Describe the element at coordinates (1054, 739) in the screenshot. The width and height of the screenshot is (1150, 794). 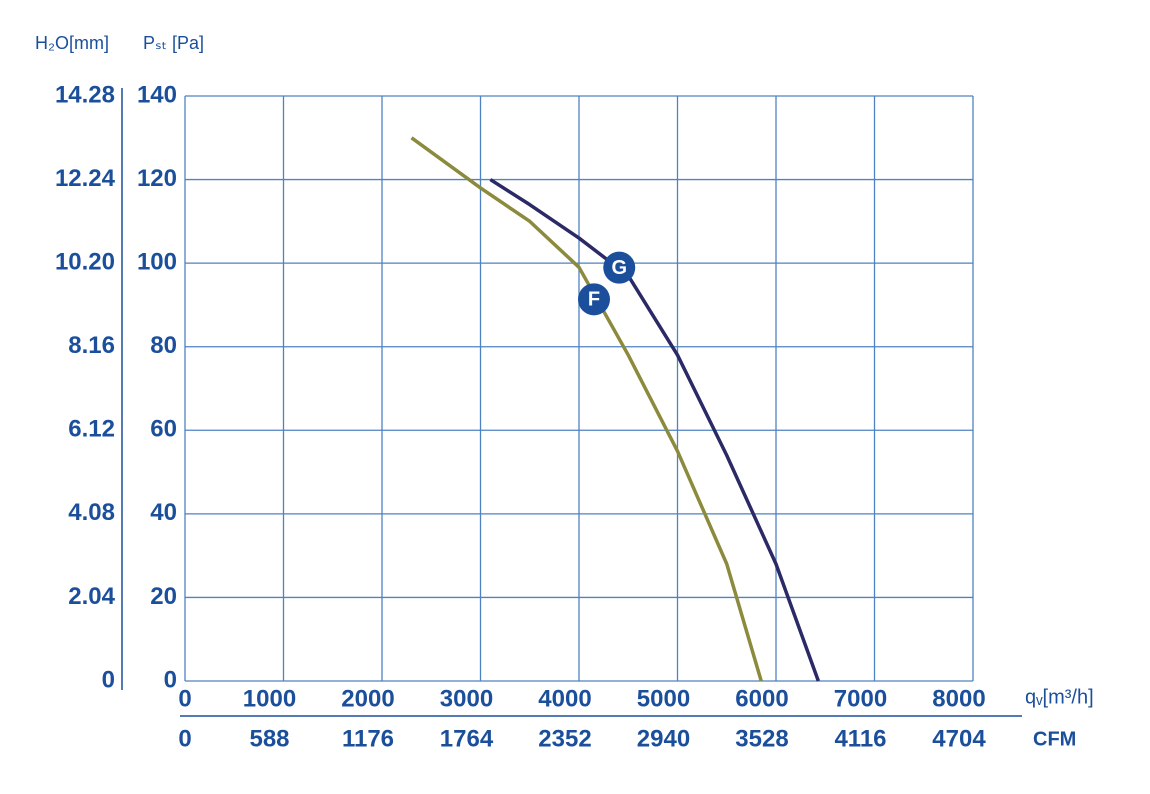
I see `x2-axis-label: CFM` at that location.